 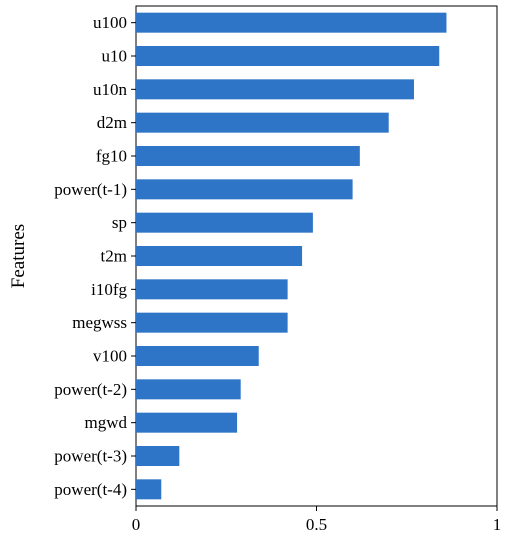 I want to click on y-tick-label: megwss, so click(x=99, y=322).